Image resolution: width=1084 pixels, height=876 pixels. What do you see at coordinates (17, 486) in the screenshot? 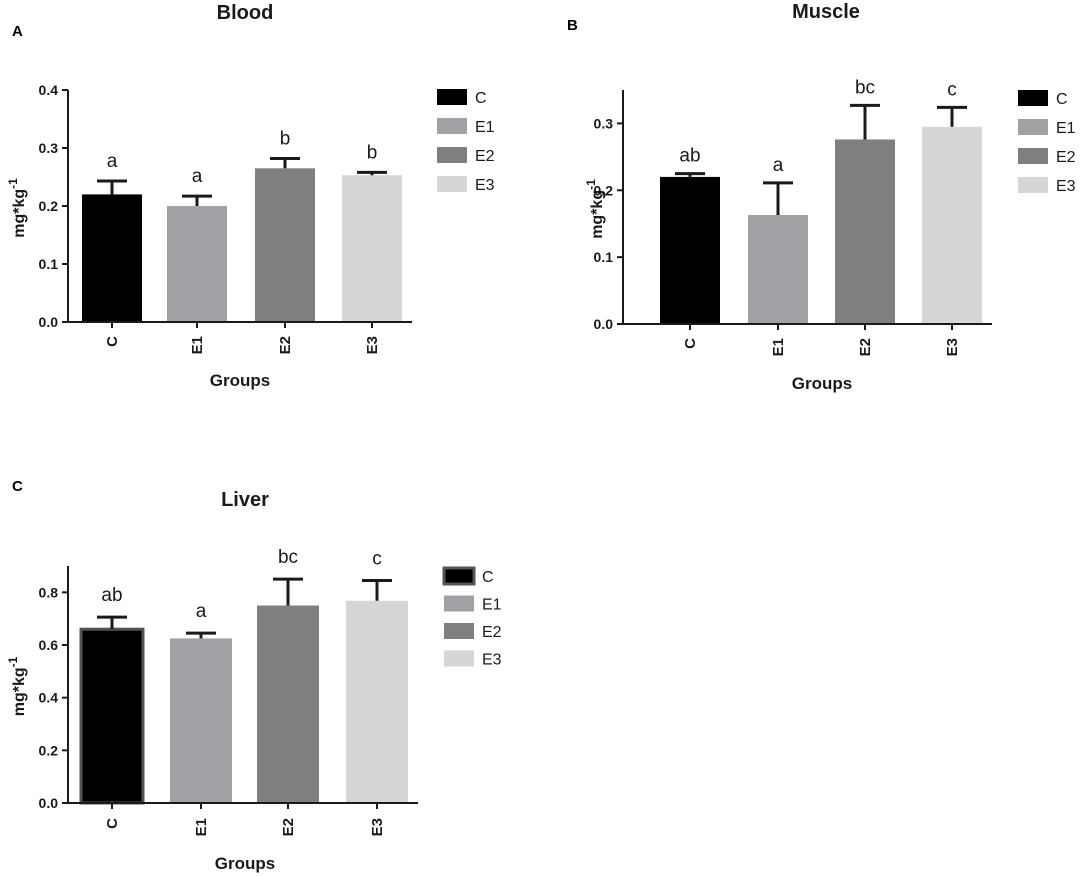
I see `panel-letter-c: C` at bounding box center [17, 486].